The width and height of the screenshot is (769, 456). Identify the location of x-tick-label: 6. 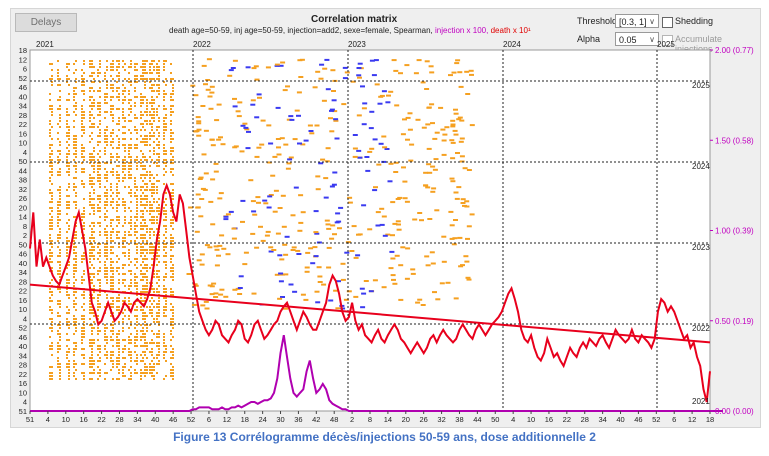
(209, 419).